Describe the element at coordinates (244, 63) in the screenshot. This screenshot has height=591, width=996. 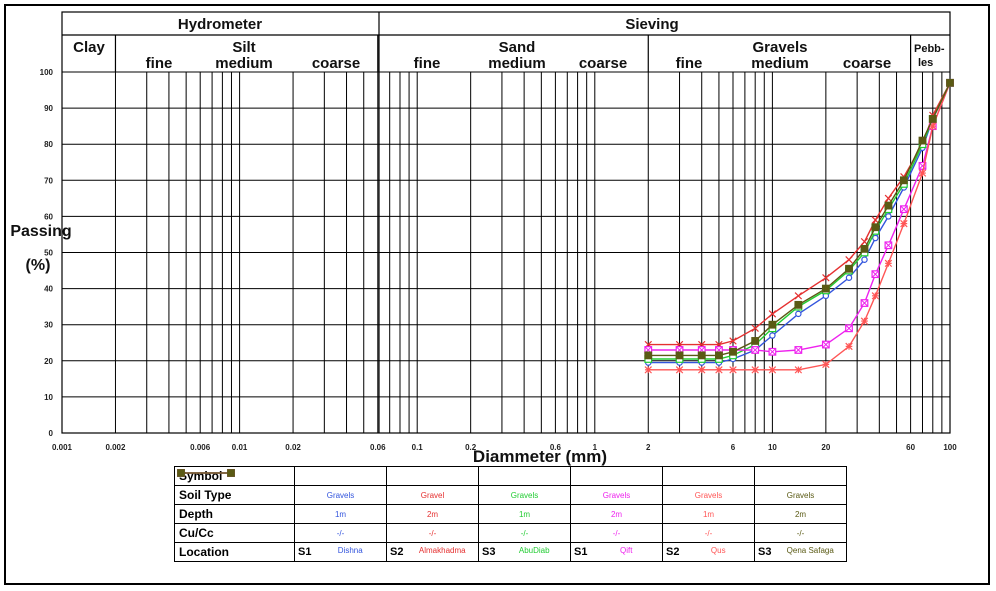
I see `silt-medium-label: medium` at that location.